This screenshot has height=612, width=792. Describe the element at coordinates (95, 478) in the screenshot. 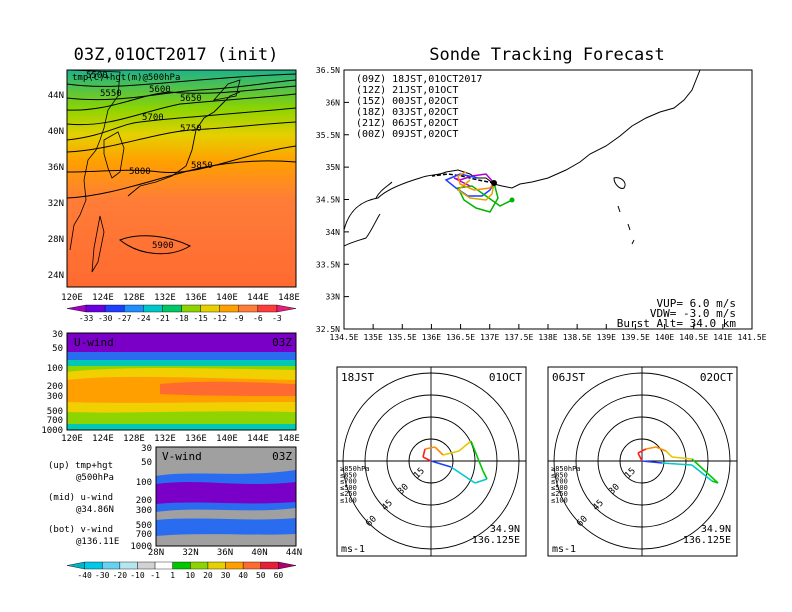

I see `desc-line: @500hPa` at that location.